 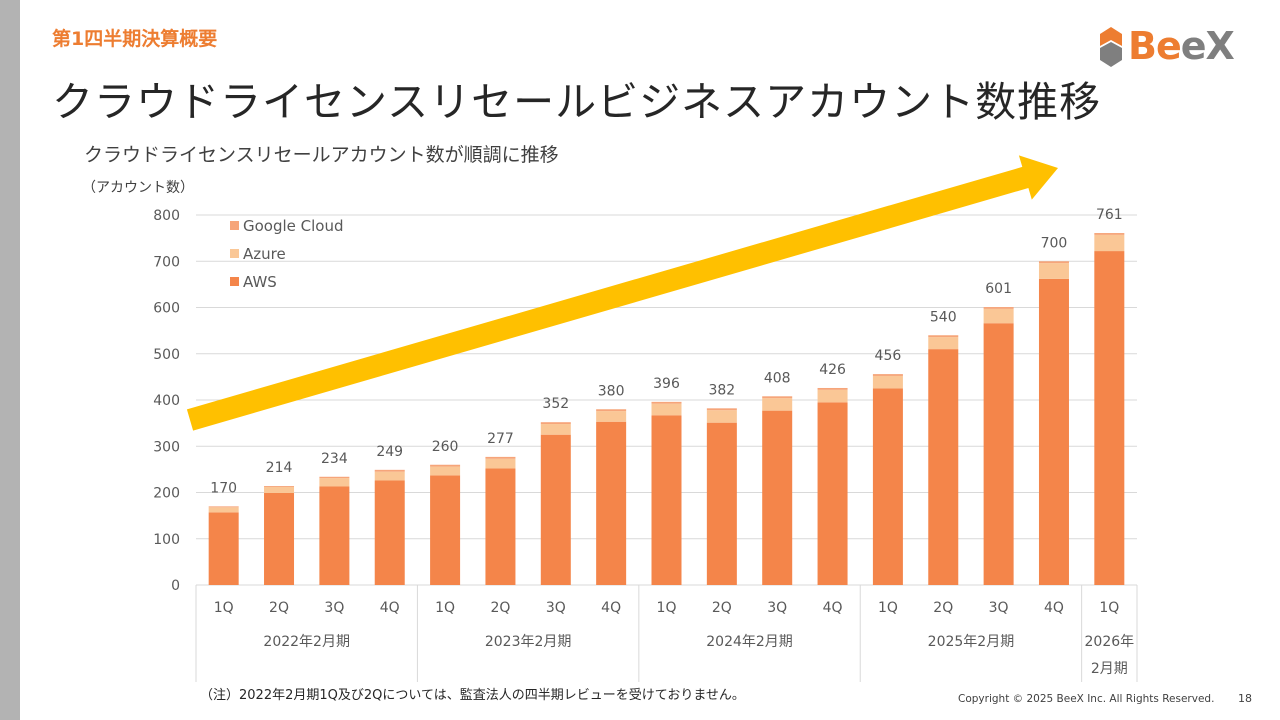 What do you see at coordinates (175, 586) in the screenshot?
I see `y-tick-label: 0` at bounding box center [175, 586].